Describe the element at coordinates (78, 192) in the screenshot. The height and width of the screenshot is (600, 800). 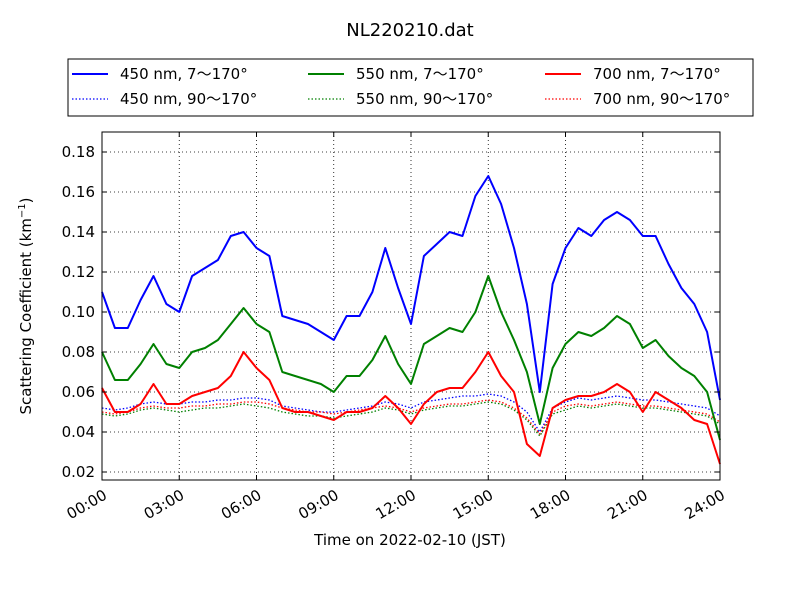
I see `y-tick-label: 0.16` at that location.